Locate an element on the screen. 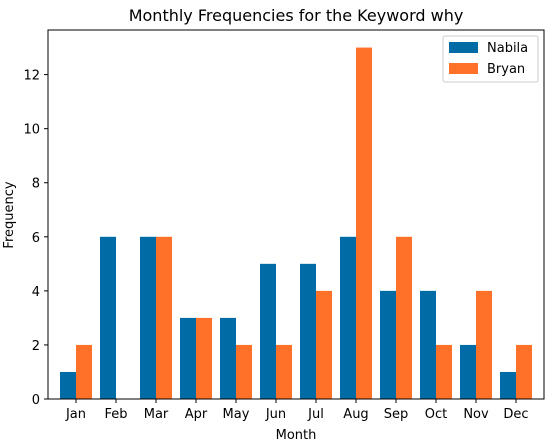  bar-nabila-jul is located at coordinates (308, 331).